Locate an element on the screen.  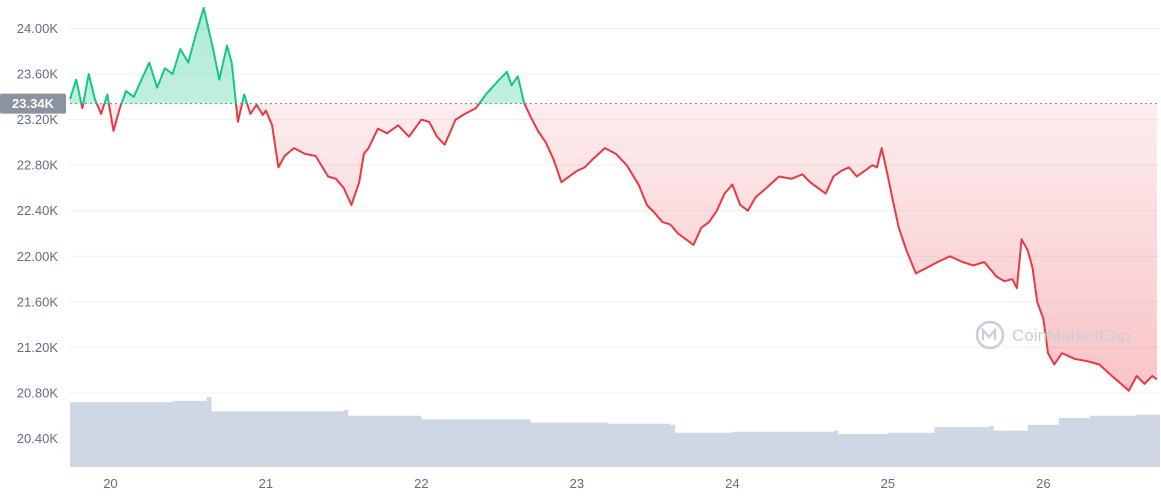
y-tick-label: 22.80K is located at coordinates (38, 165).